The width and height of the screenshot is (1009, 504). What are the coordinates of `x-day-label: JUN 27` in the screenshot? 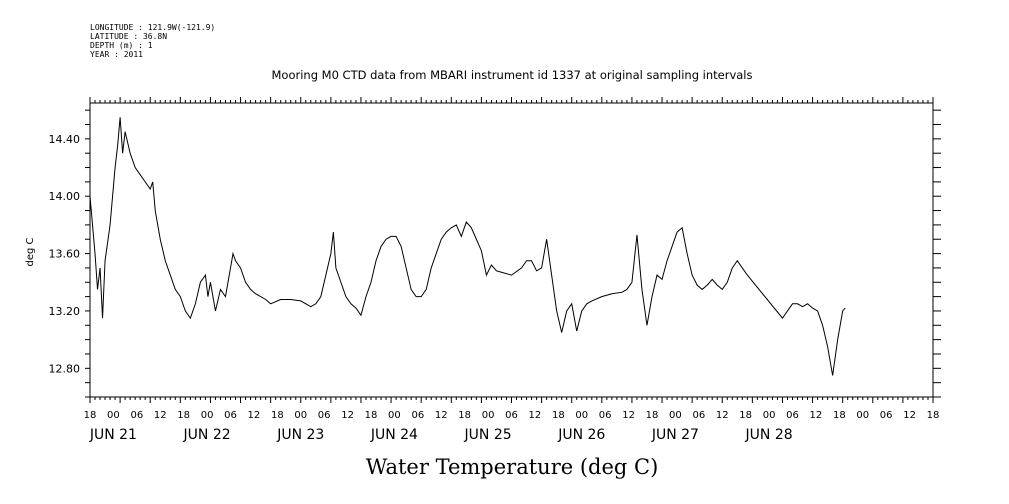 It's located at (675, 435).